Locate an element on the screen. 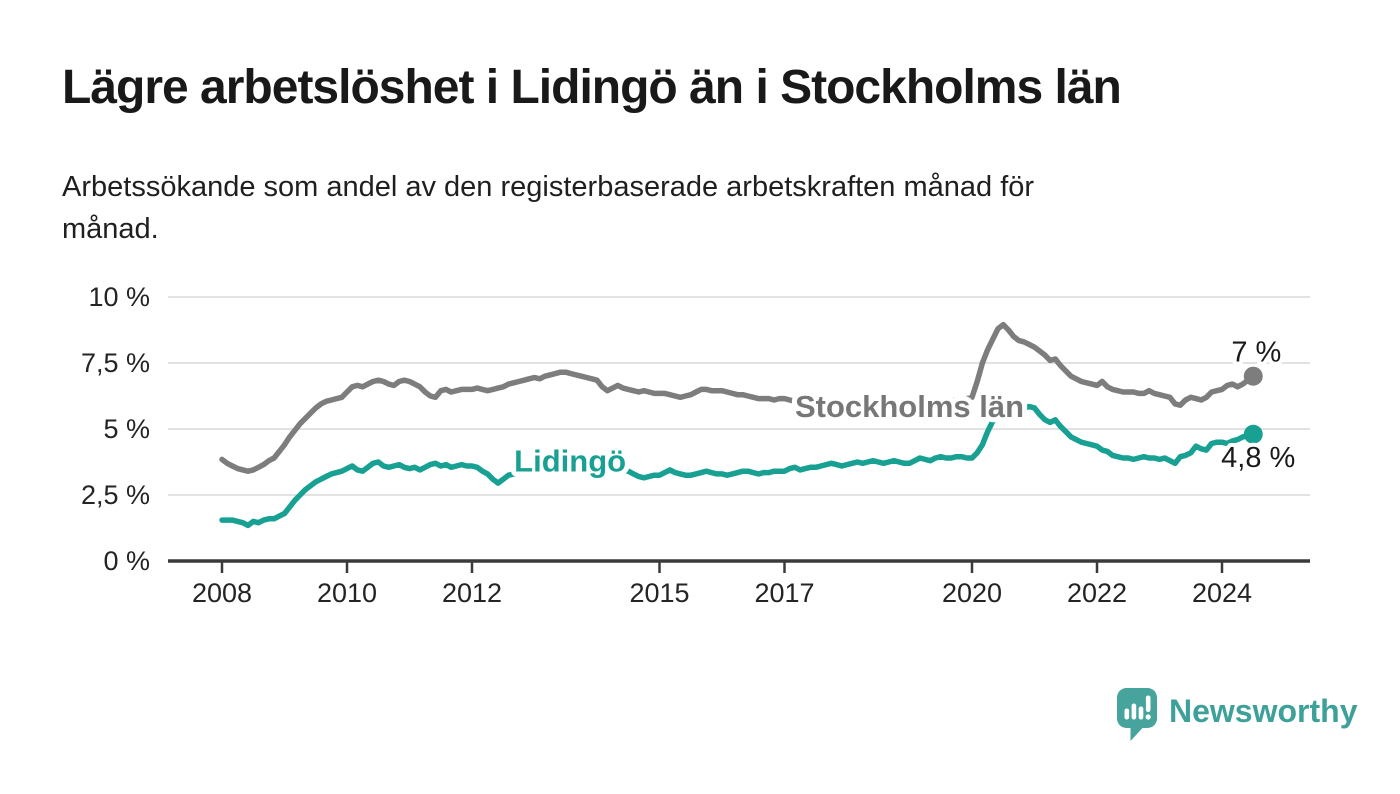  newsworthy-wordmark: Newsworthy is located at coordinates (1263, 711).